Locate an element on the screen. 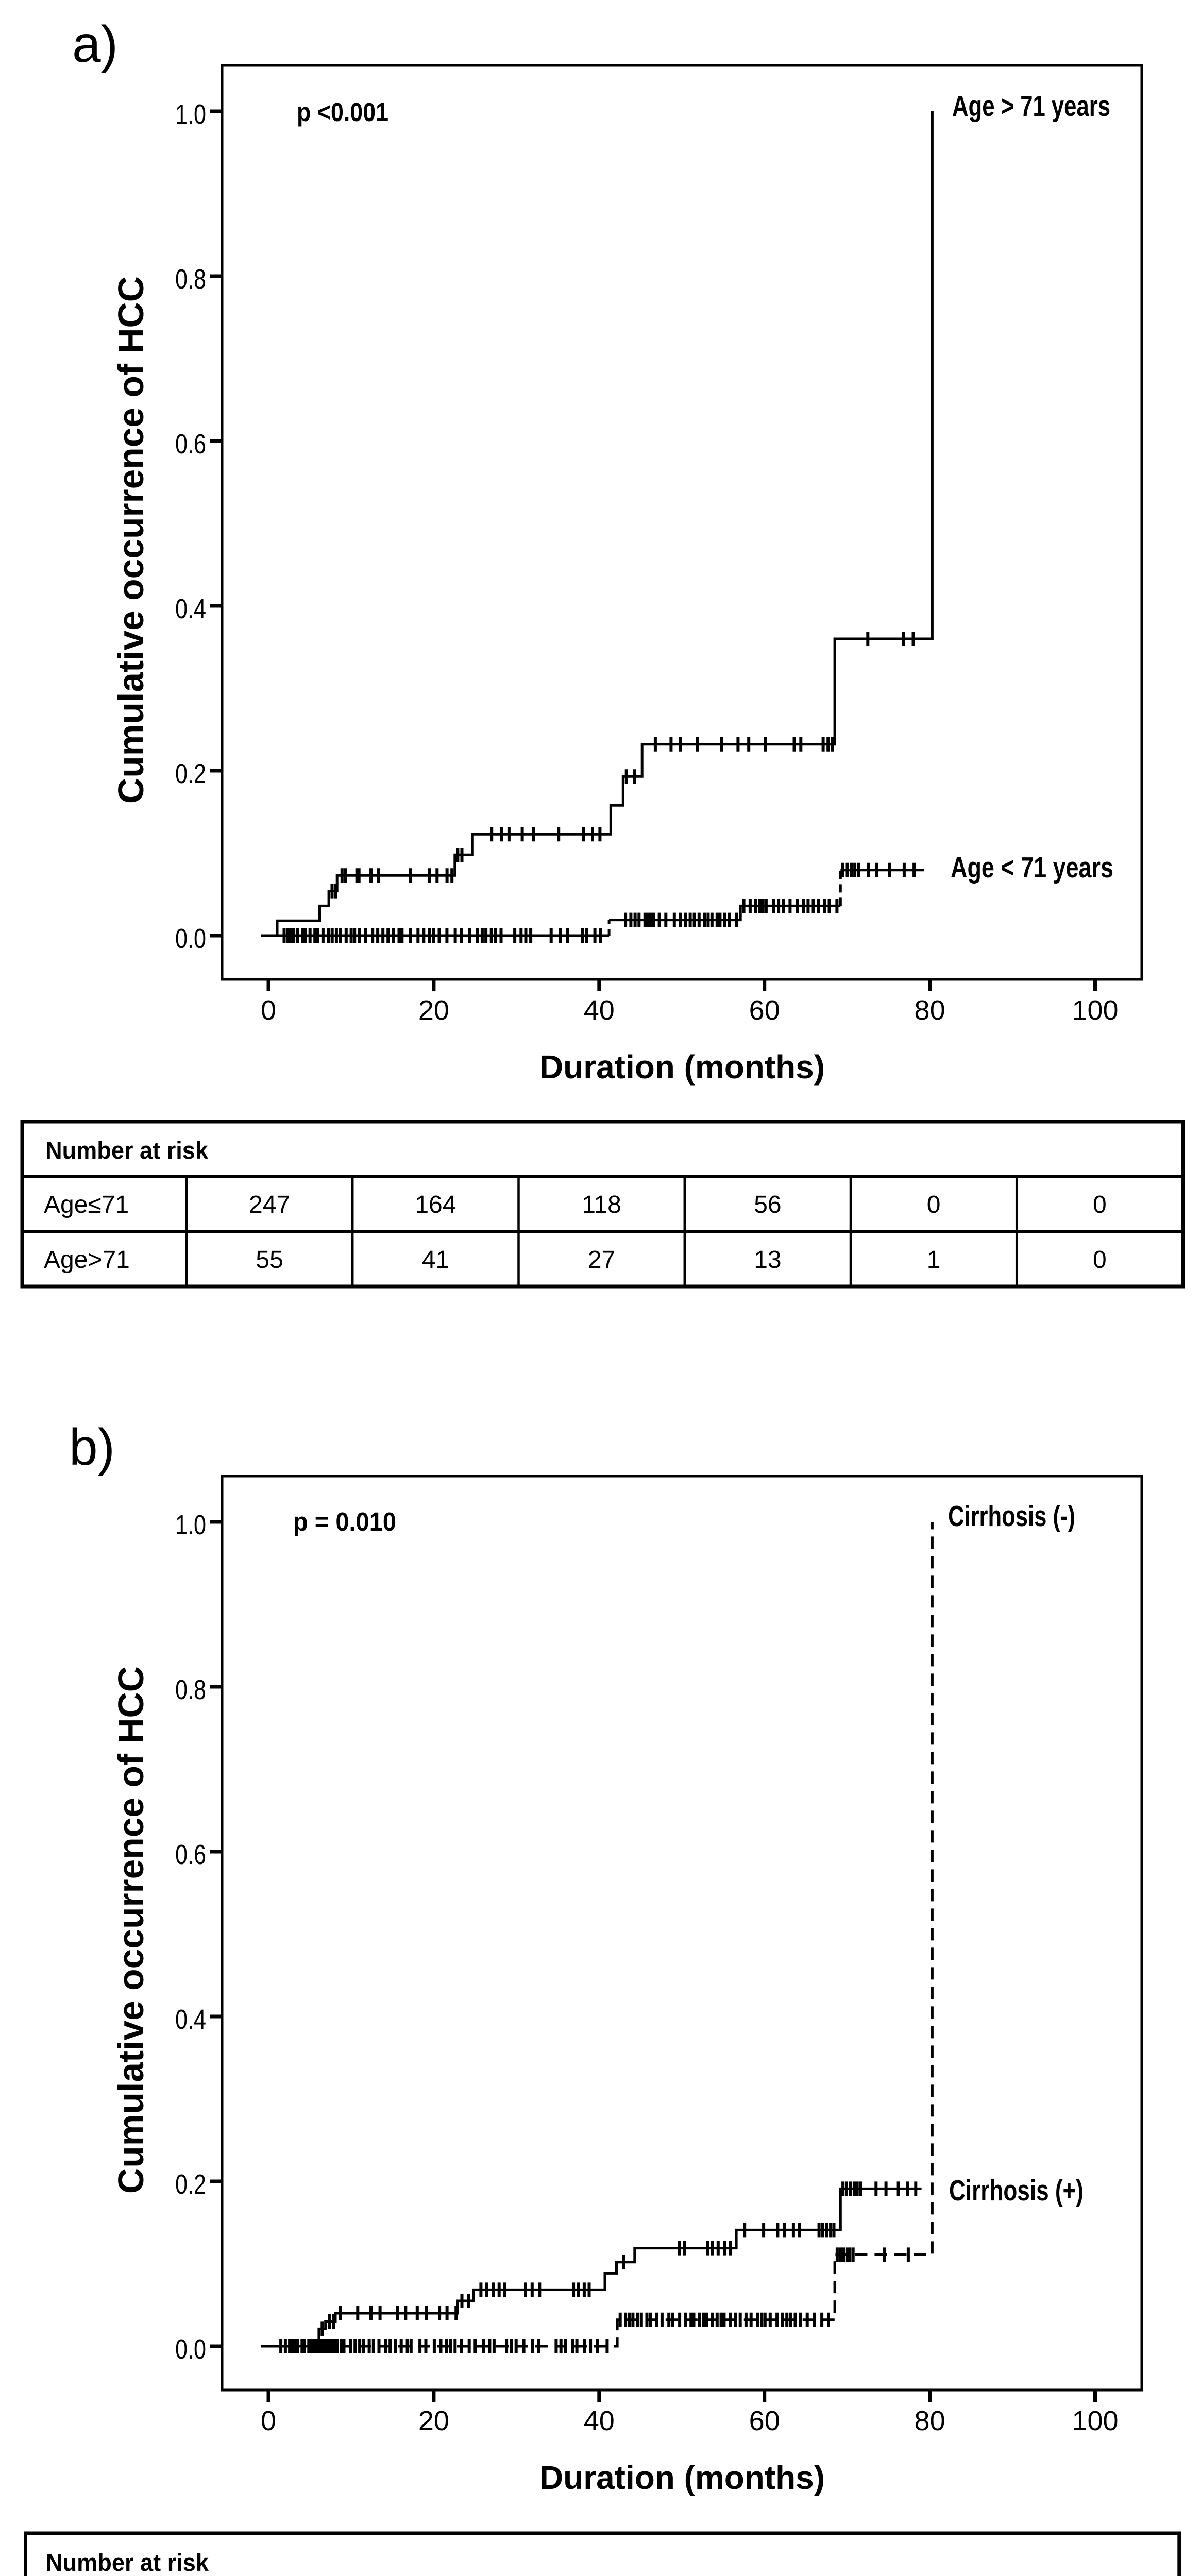  svg-text: Cirrhosis (-) is located at coordinates (1011, 1517).